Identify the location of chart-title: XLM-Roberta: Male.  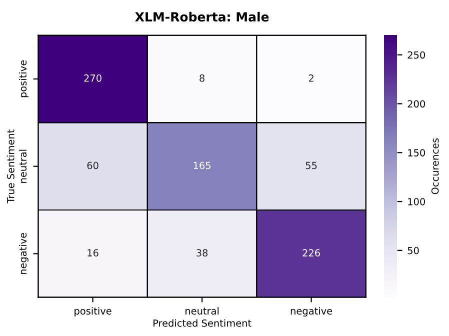
(202, 17).